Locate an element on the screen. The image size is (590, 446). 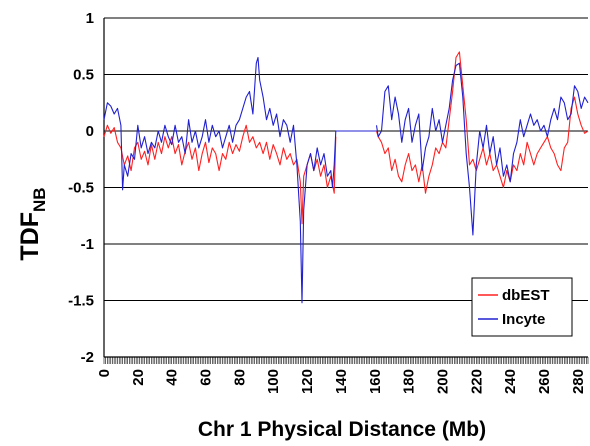
y-tick-label: 1 is located at coordinates (90, 18).